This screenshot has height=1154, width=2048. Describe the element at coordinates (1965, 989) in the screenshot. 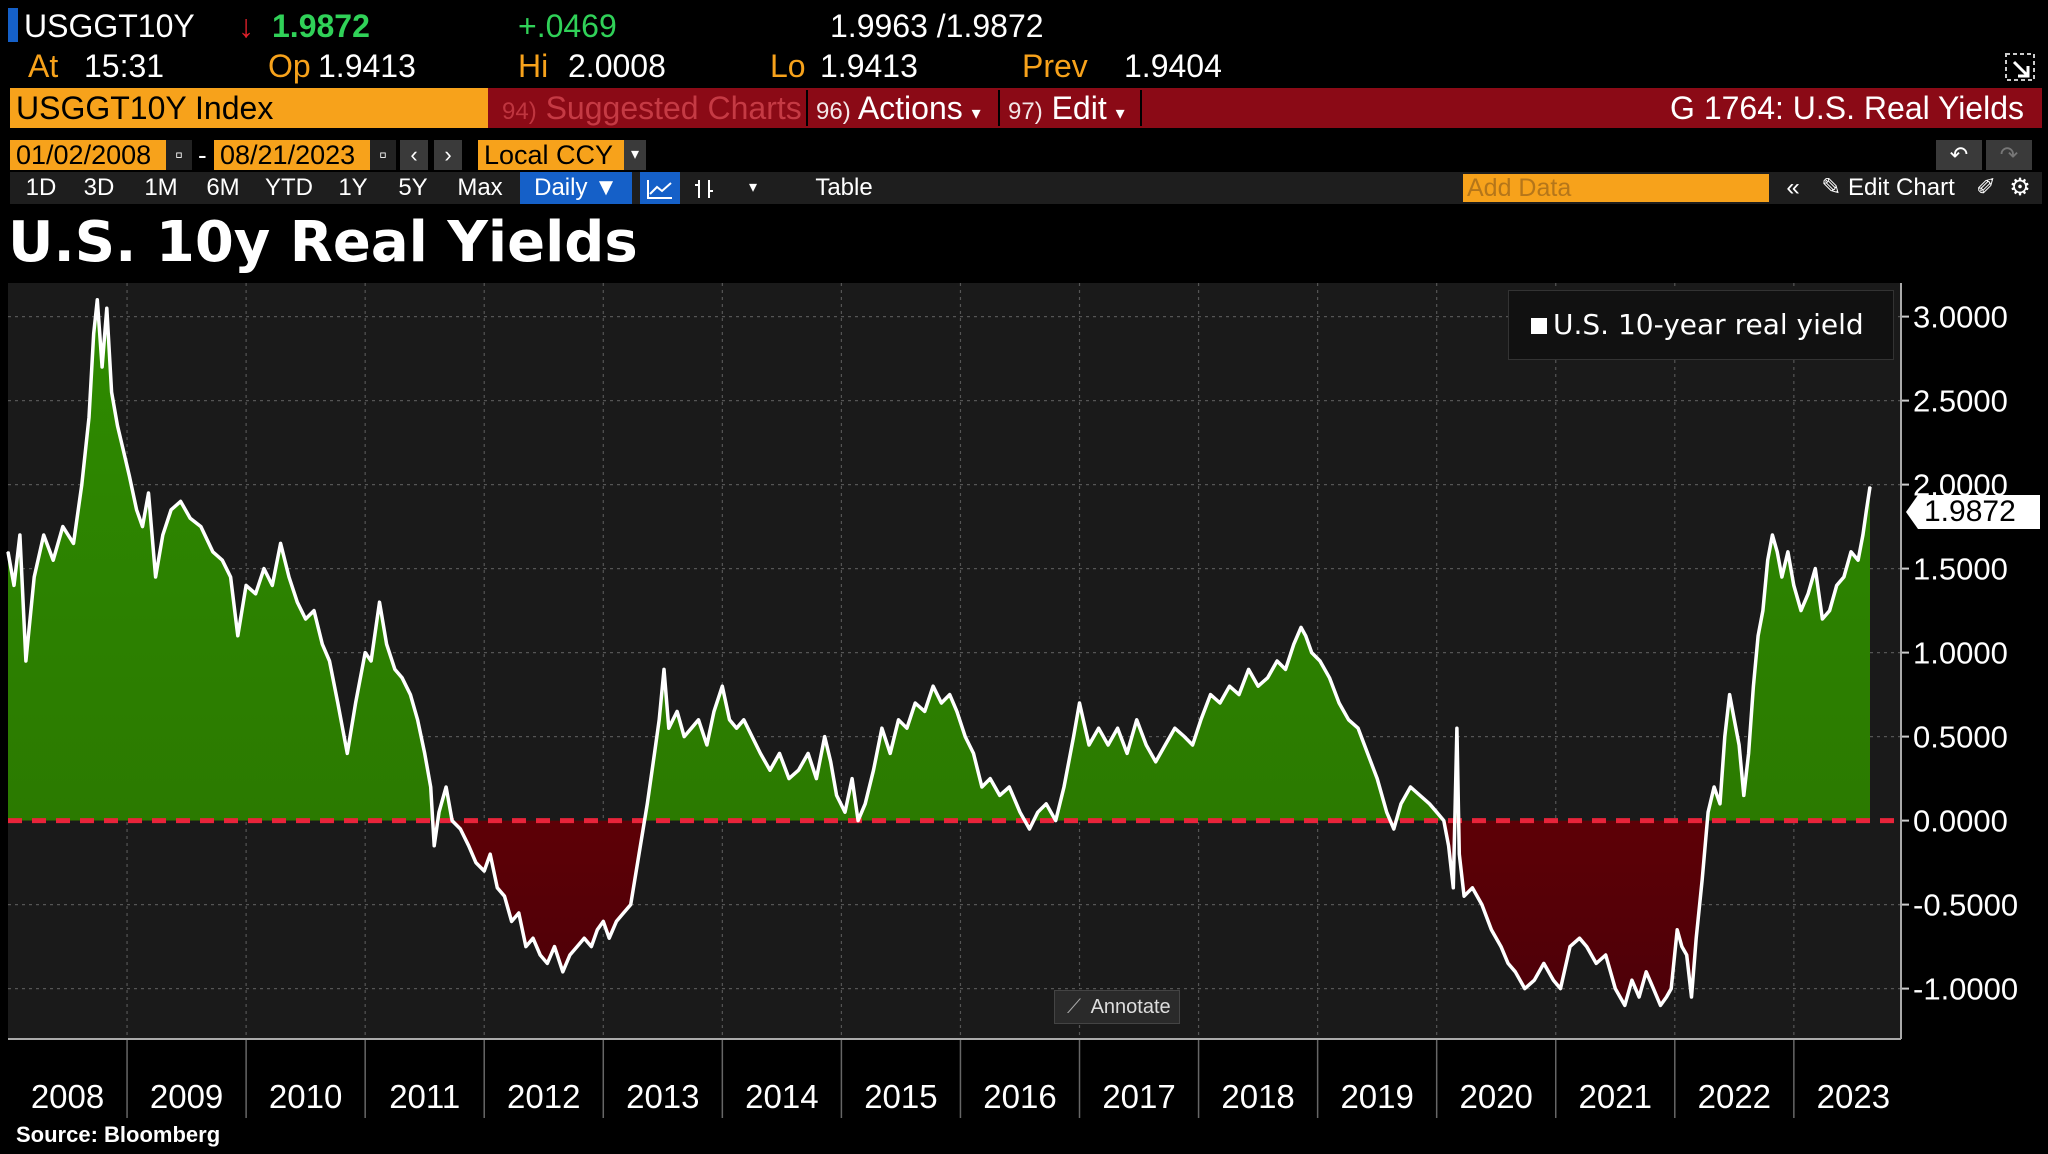

I see `y-tick-label: -1.0000` at that location.